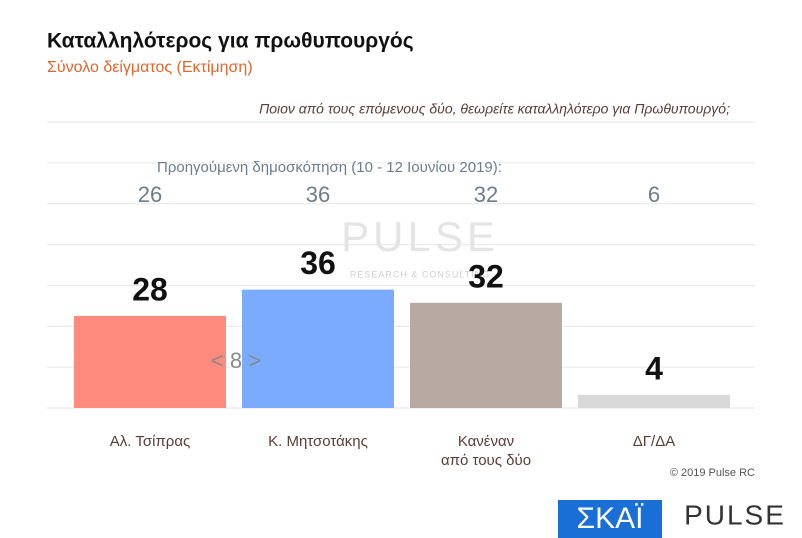 The width and height of the screenshot is (802, 538). I want to click on value-label: 36, so click(318, 263).